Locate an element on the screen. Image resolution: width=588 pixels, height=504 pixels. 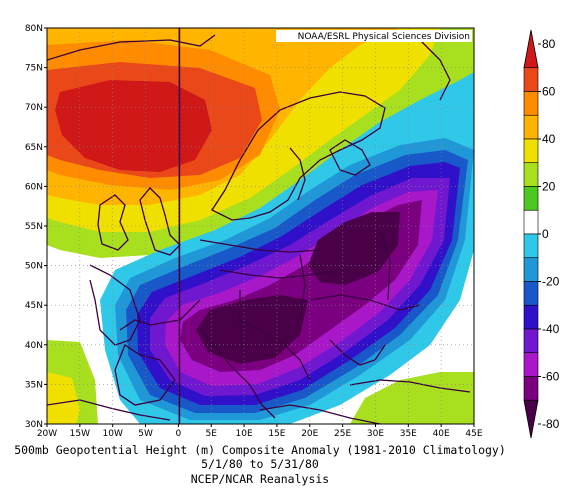
lon-tick-label: 45E is located at coordinates (473, 434).